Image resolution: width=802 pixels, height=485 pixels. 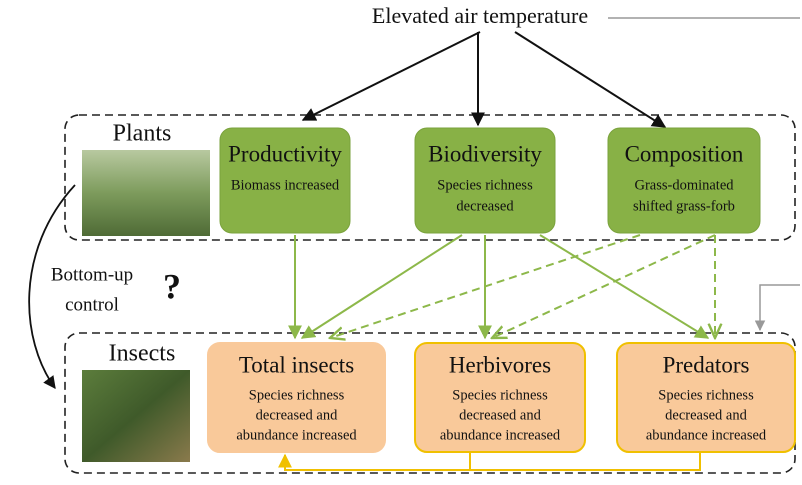 What do you see at coordinates (142, 134) in the screenshot?
I see `group-label: Plants` at bounding box center [142, 134].